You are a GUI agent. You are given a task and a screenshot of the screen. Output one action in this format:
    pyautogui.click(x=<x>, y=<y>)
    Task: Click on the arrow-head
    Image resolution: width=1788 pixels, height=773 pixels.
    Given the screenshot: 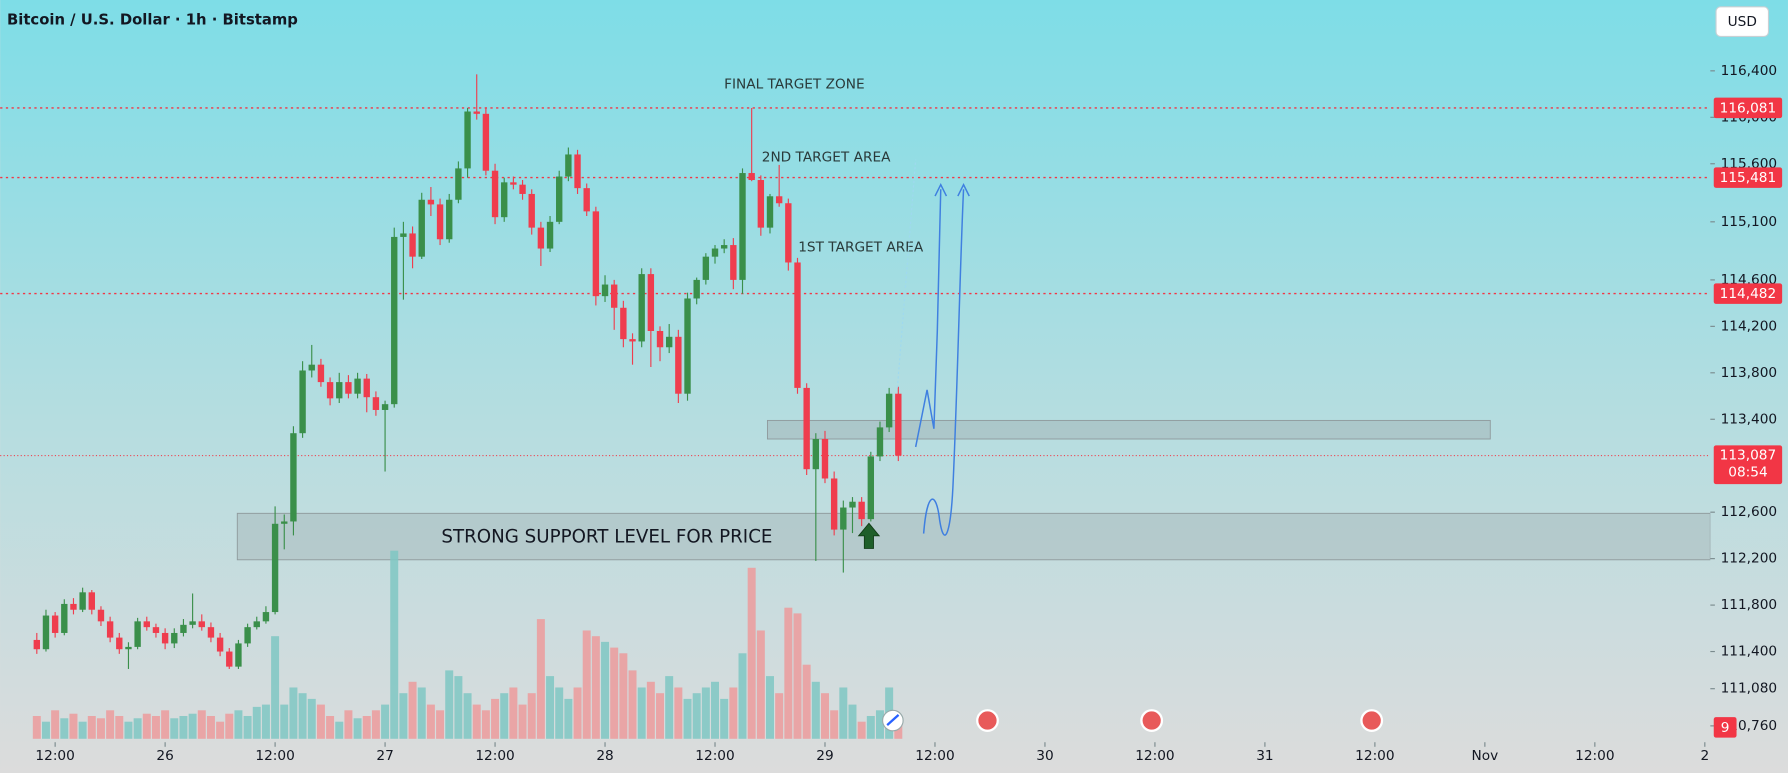 What is the action you would take?
    pyautogui.click(x=941, y=190)
    